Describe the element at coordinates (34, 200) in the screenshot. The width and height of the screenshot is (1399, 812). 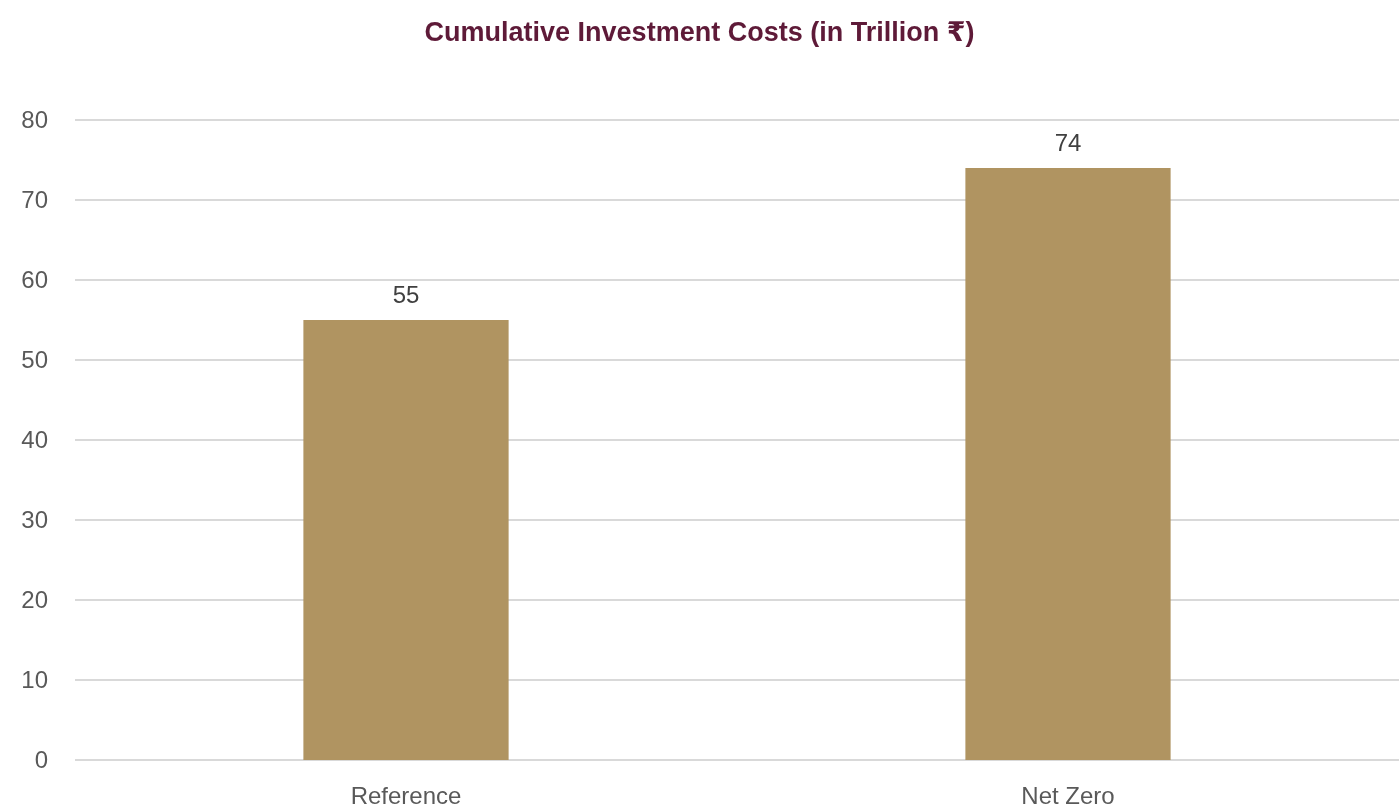
I see `y-tick-label: 70` at that location.